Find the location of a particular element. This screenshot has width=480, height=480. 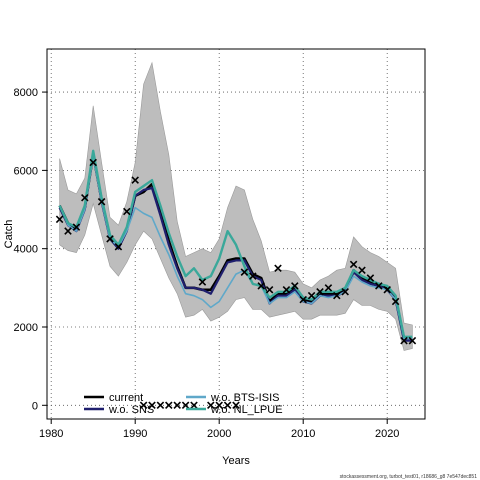

x-tick-label: 2020 is located at coordinates (387, 434).